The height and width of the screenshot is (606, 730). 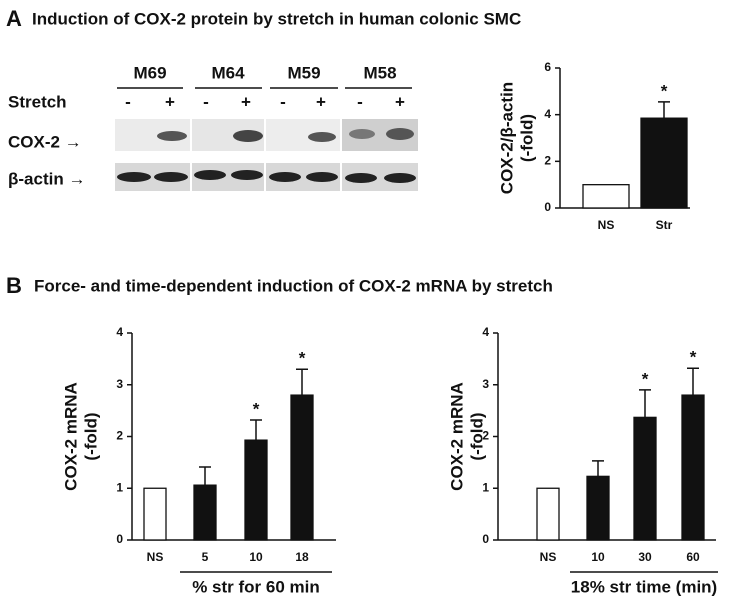 What do you see at coordinates (14, 18) in the screenshot?
I see `panel-label: A` at bounding box center [14, 18].